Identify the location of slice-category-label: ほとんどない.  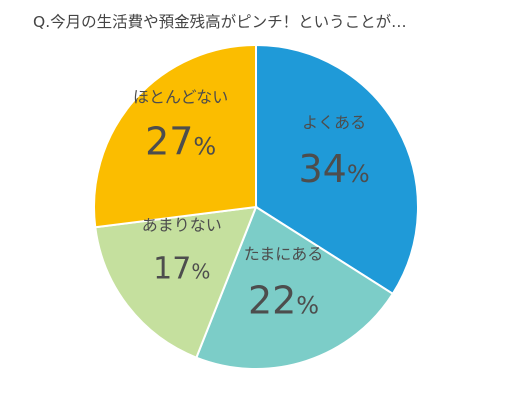
(180, 97).